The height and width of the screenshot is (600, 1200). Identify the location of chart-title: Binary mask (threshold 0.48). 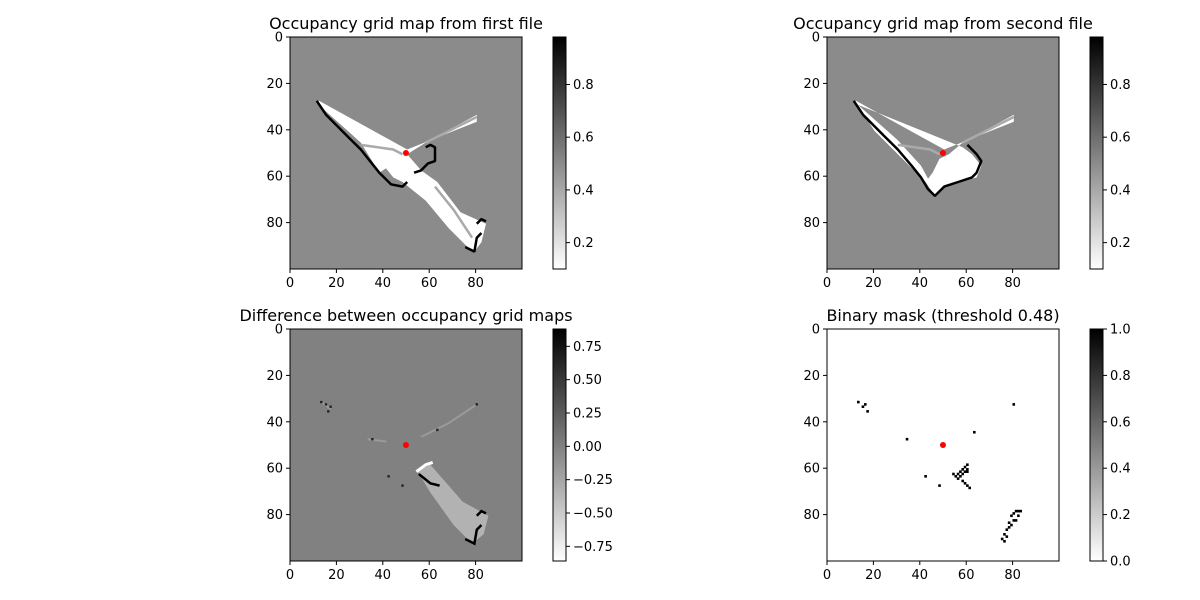
(942, 315).